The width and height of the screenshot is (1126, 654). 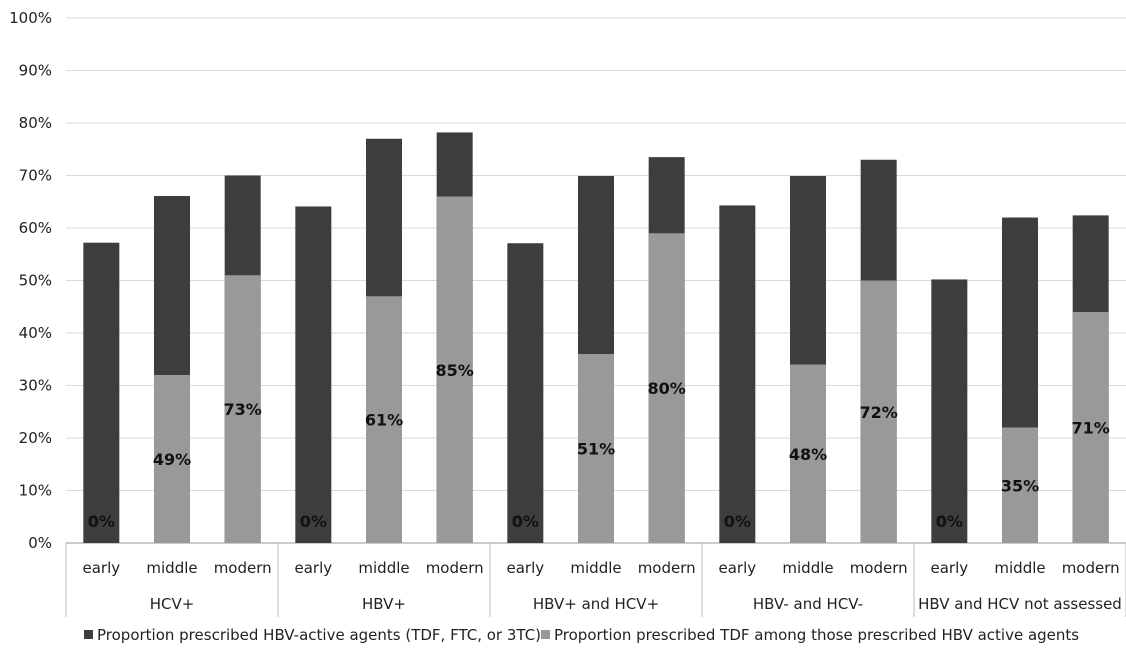 I want to click on data-label: 73%, so click(x=243, y=409).